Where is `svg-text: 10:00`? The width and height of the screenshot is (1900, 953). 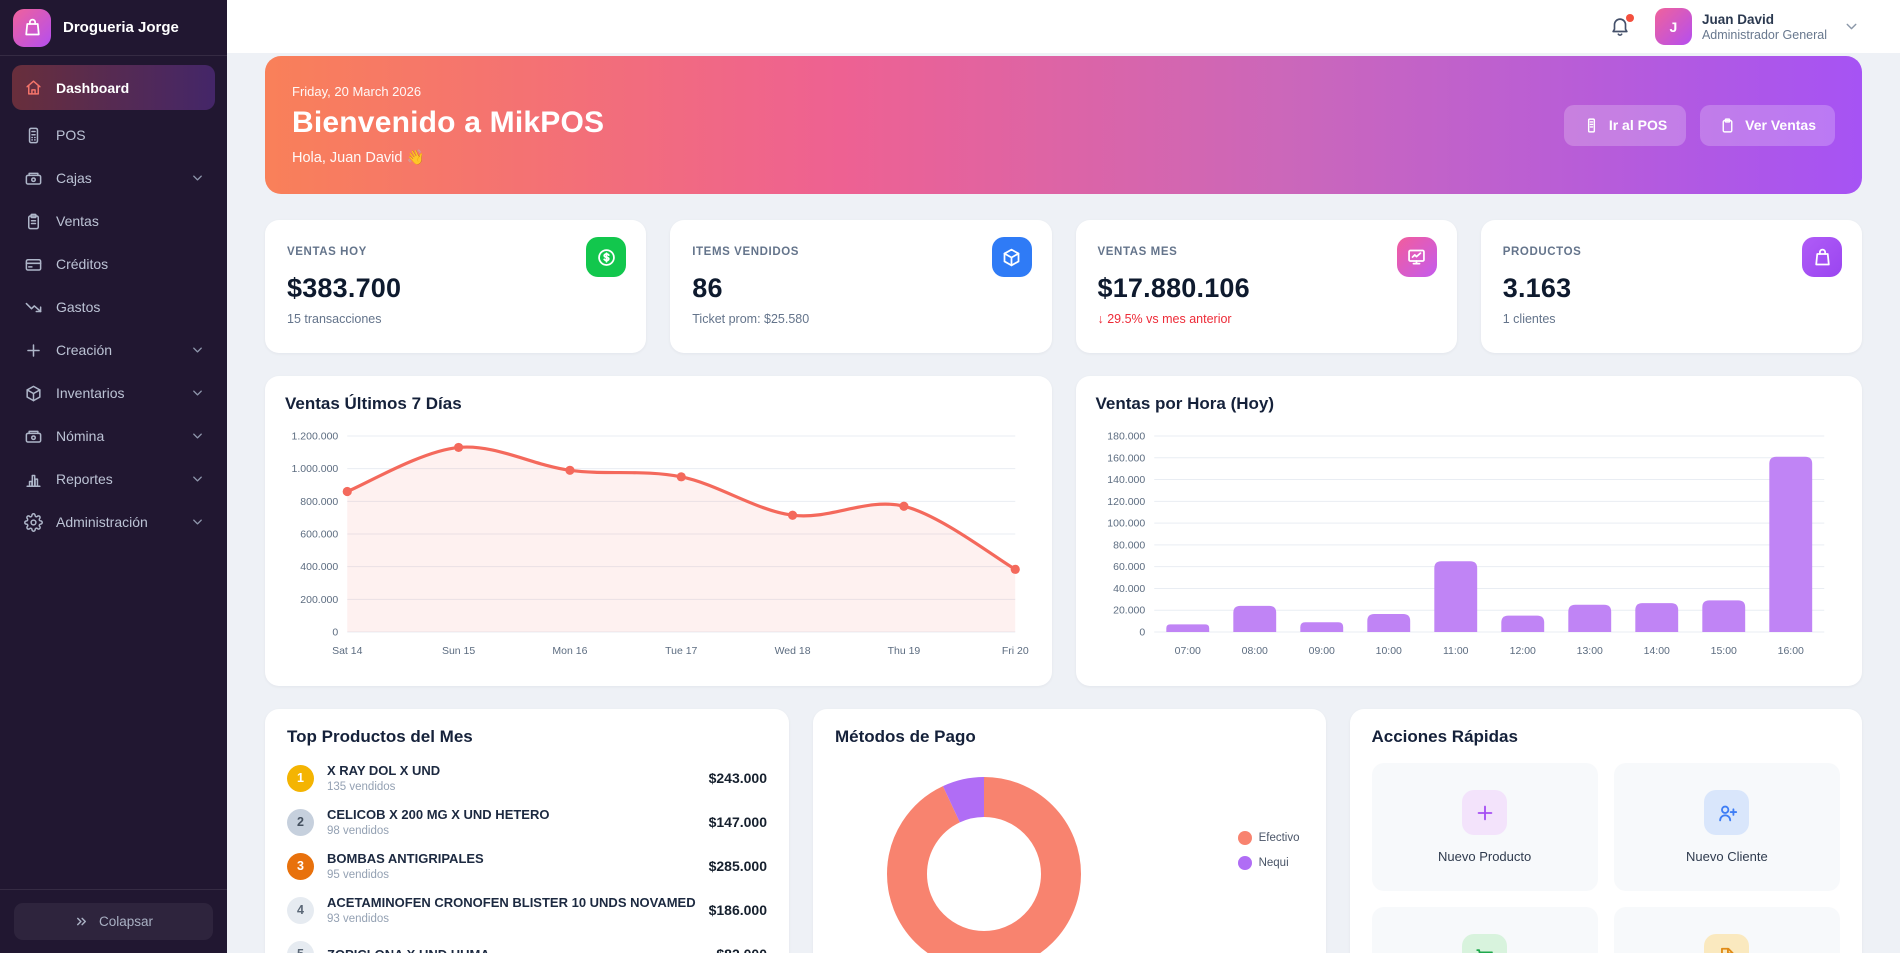 svg-text: 10:00 is located at coordinates (1388, 651).